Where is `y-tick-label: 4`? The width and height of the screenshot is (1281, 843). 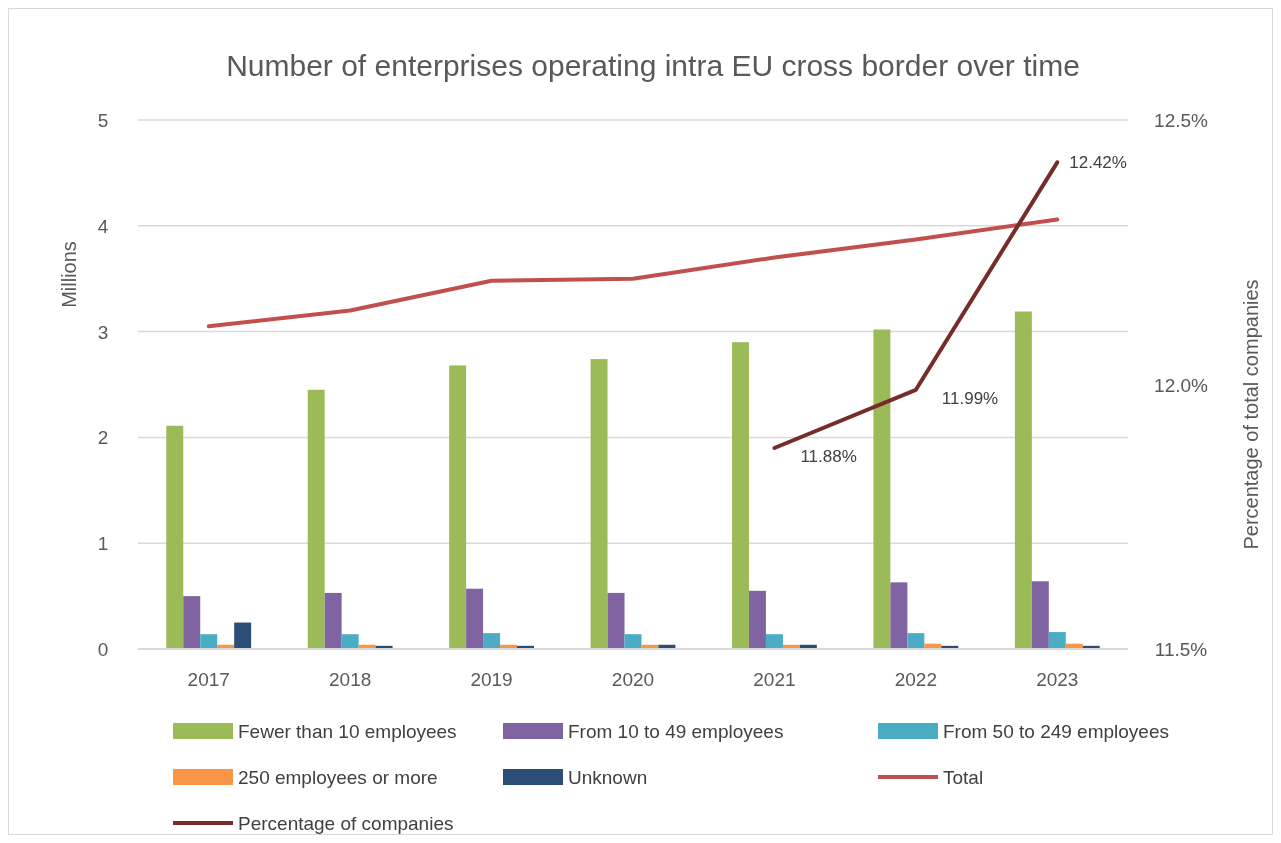 y-tick-label: 4 is located at coordinates (103, 226).